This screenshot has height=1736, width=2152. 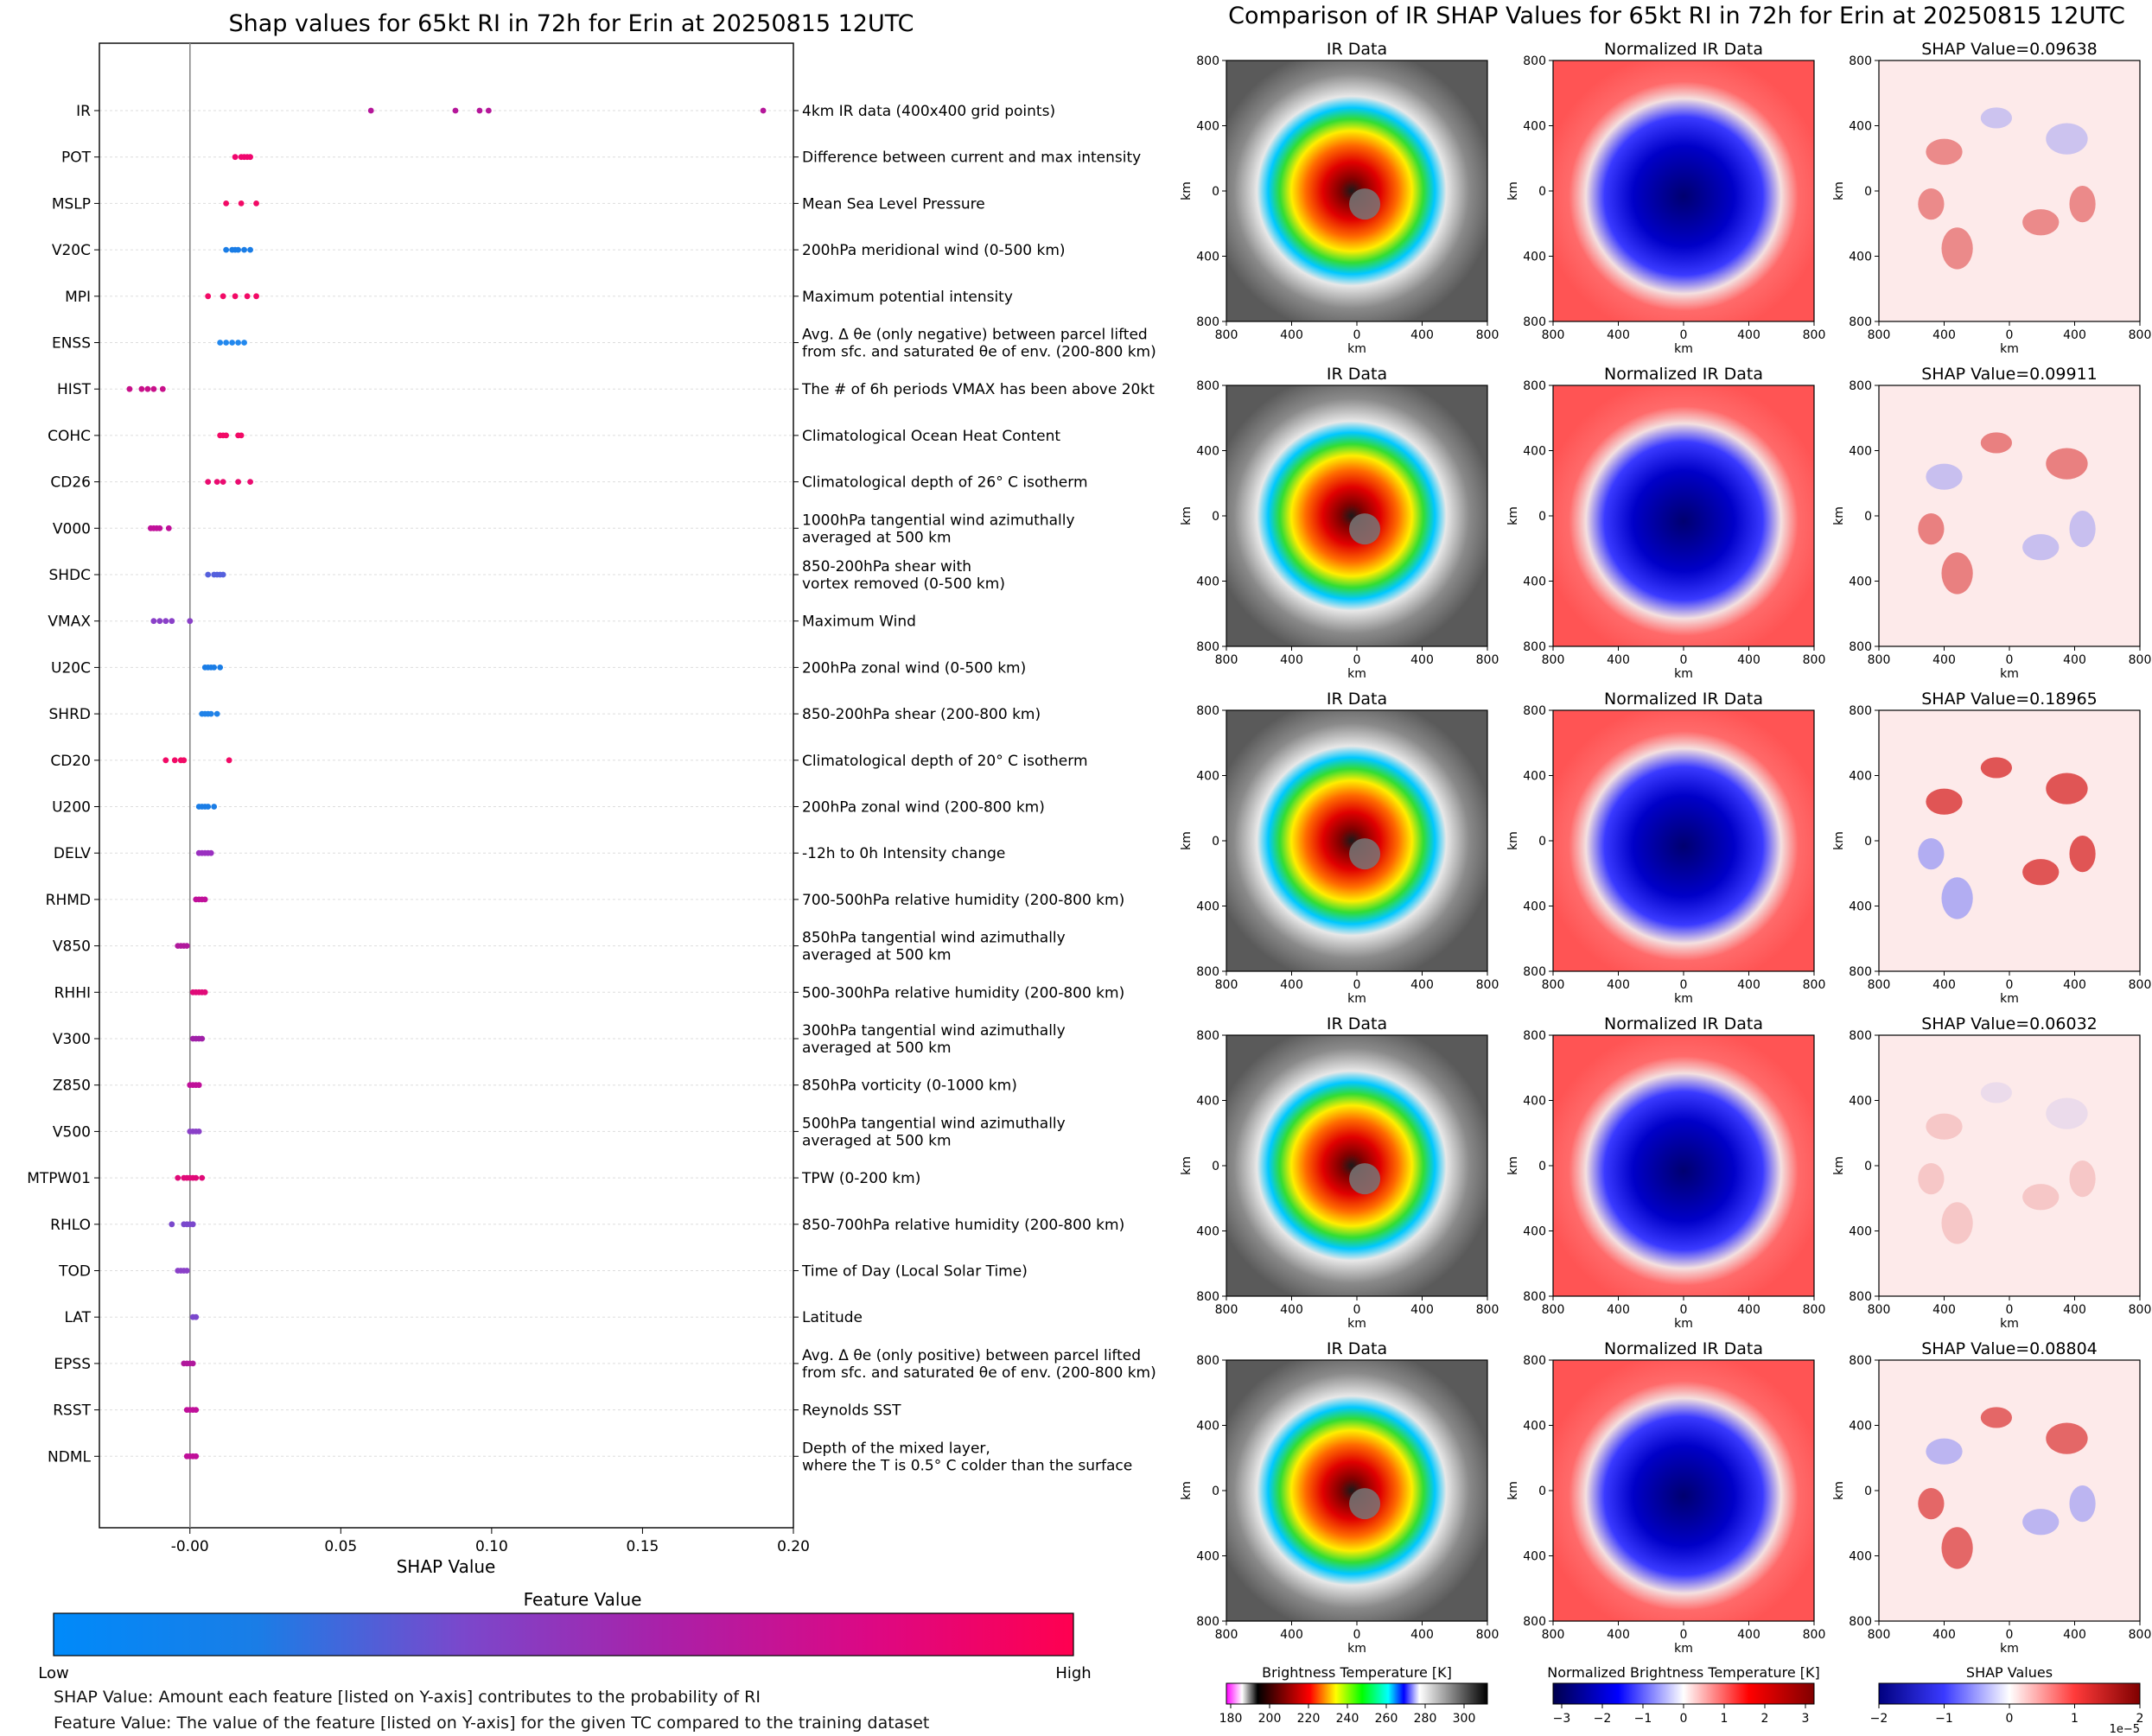 What do you see at coordinates (72, 1411) in the screenshot?
I see `feature-label: RSST` at bounding box center [72, 1411].